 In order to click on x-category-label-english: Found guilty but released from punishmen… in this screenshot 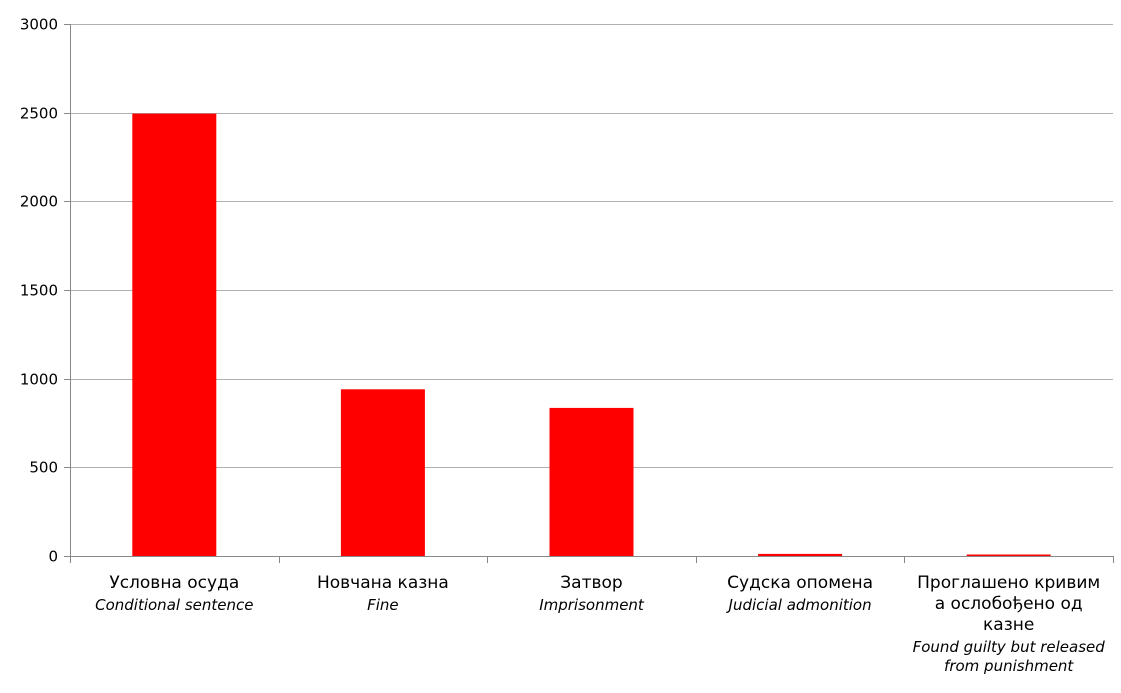, I will do `click(1008, 656)`.